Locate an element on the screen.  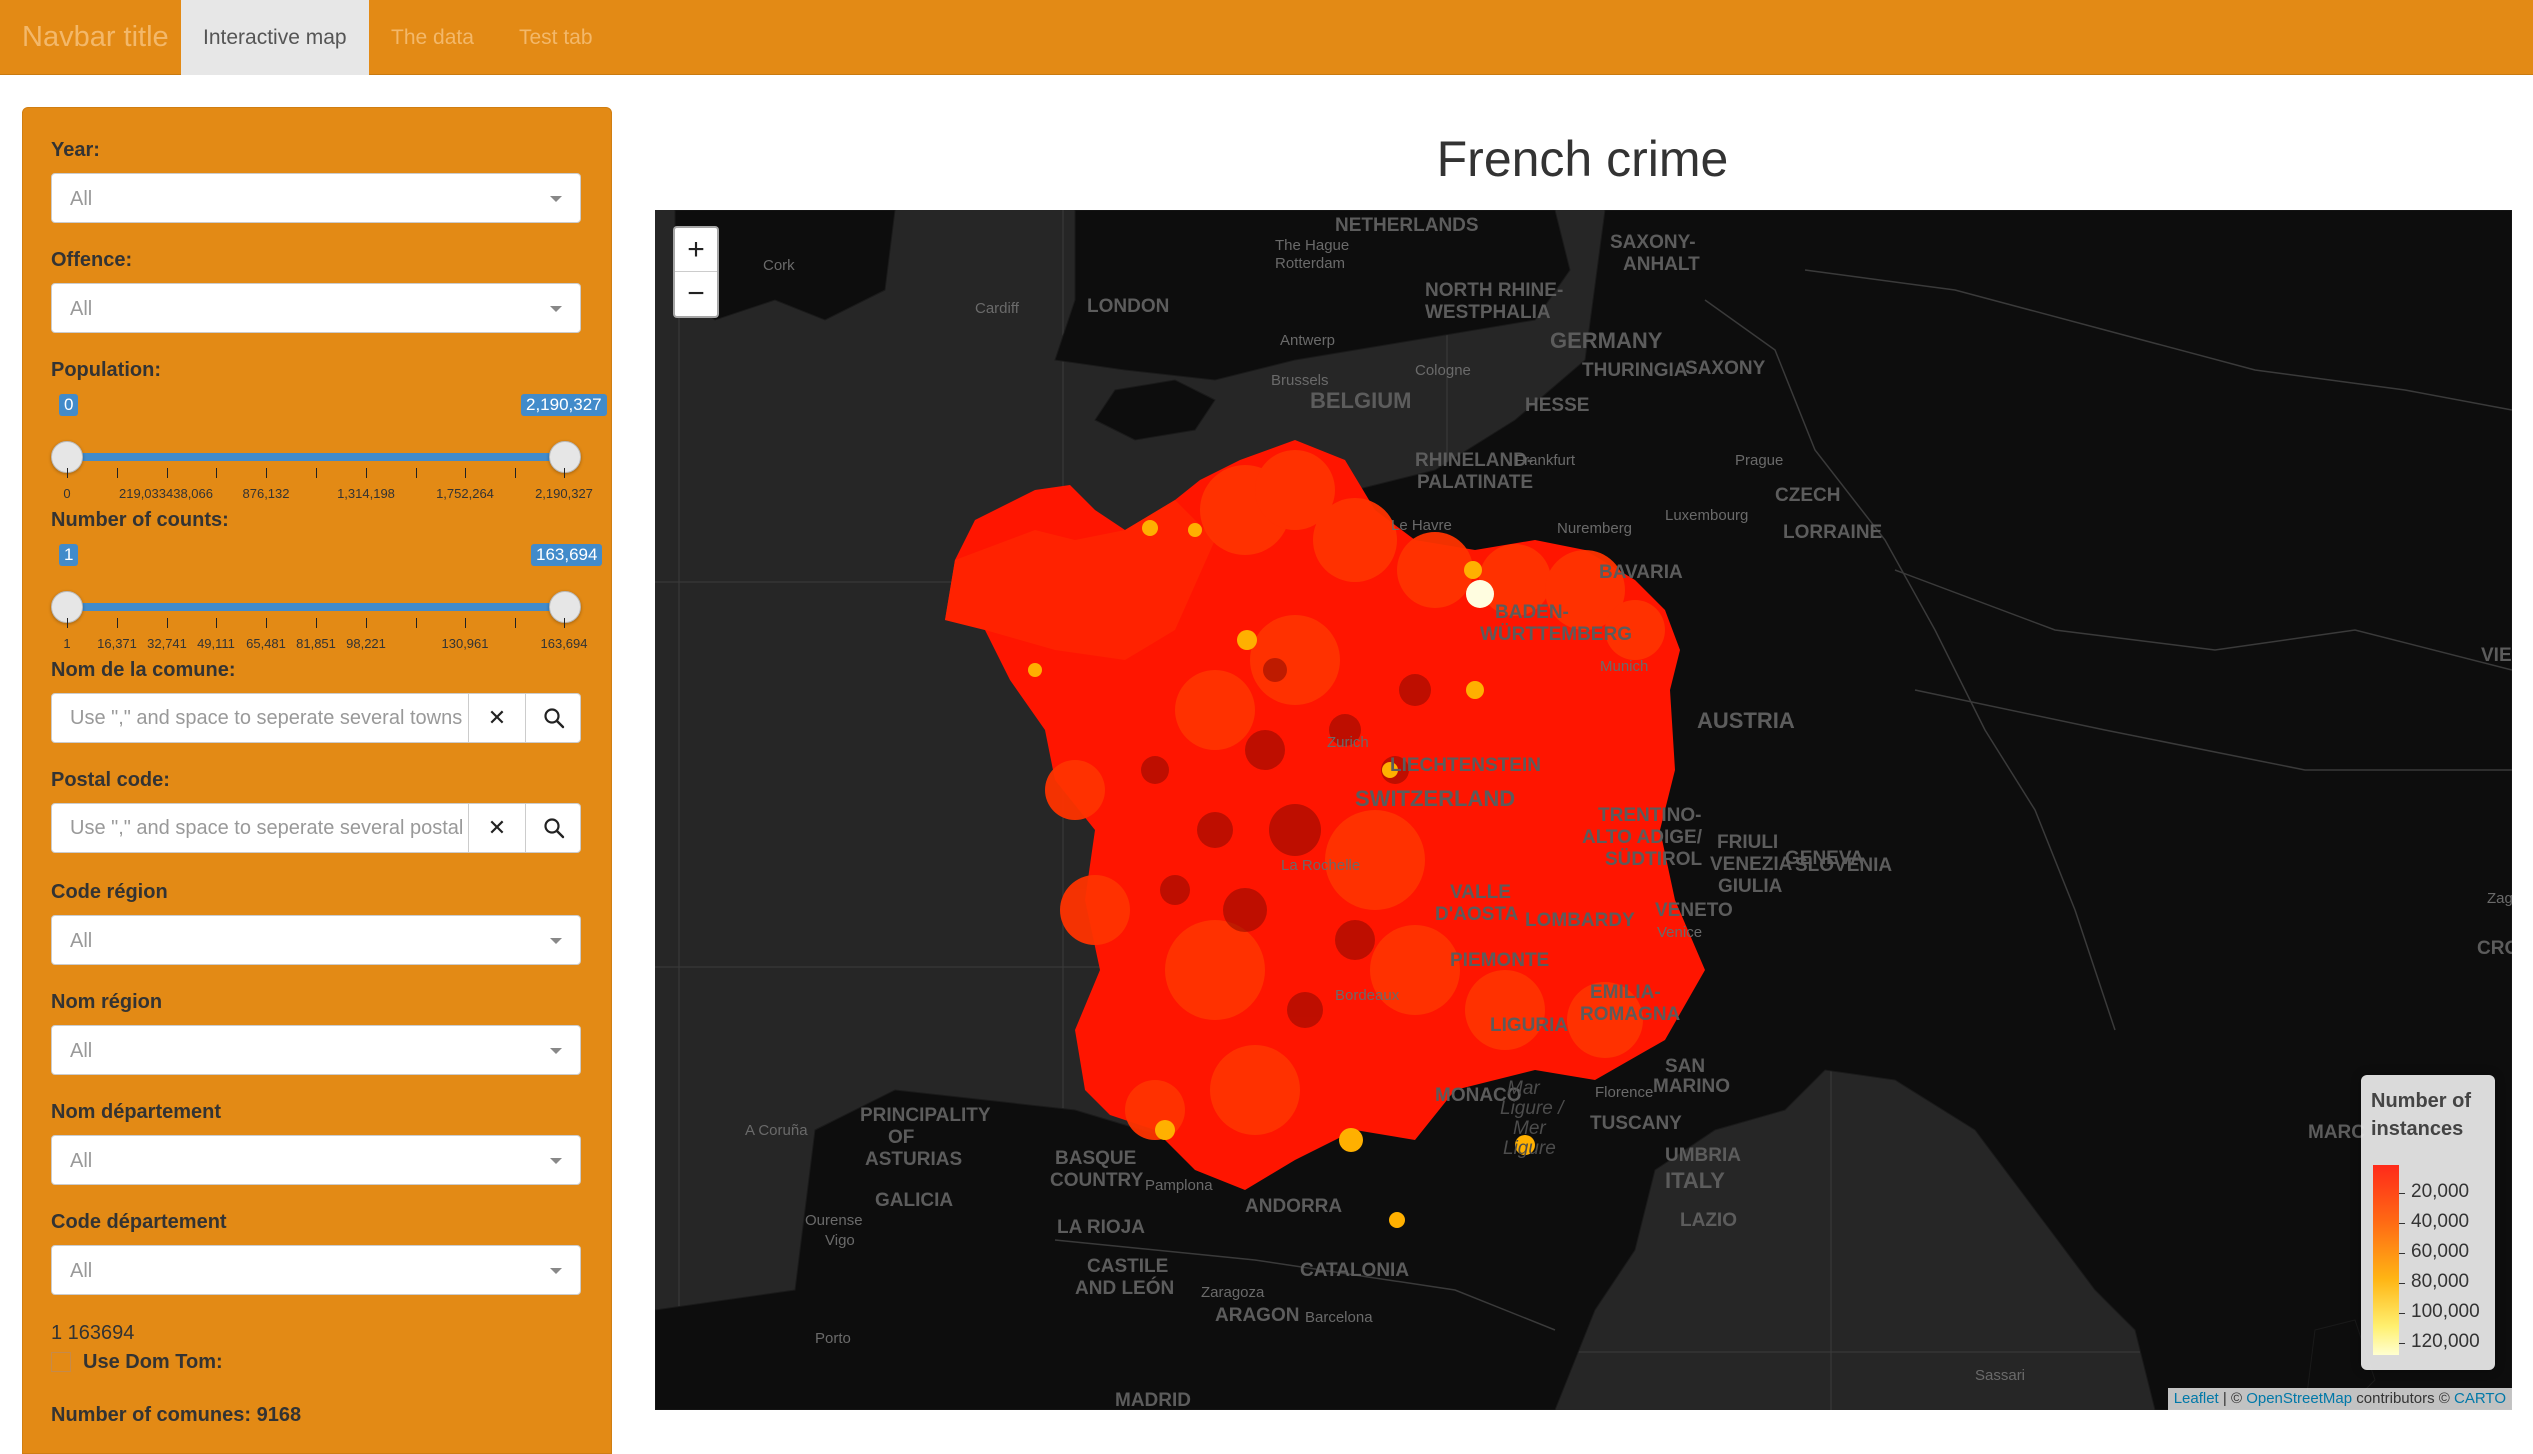
map-label: Frankfurt is located at coordinates (1545, 460).